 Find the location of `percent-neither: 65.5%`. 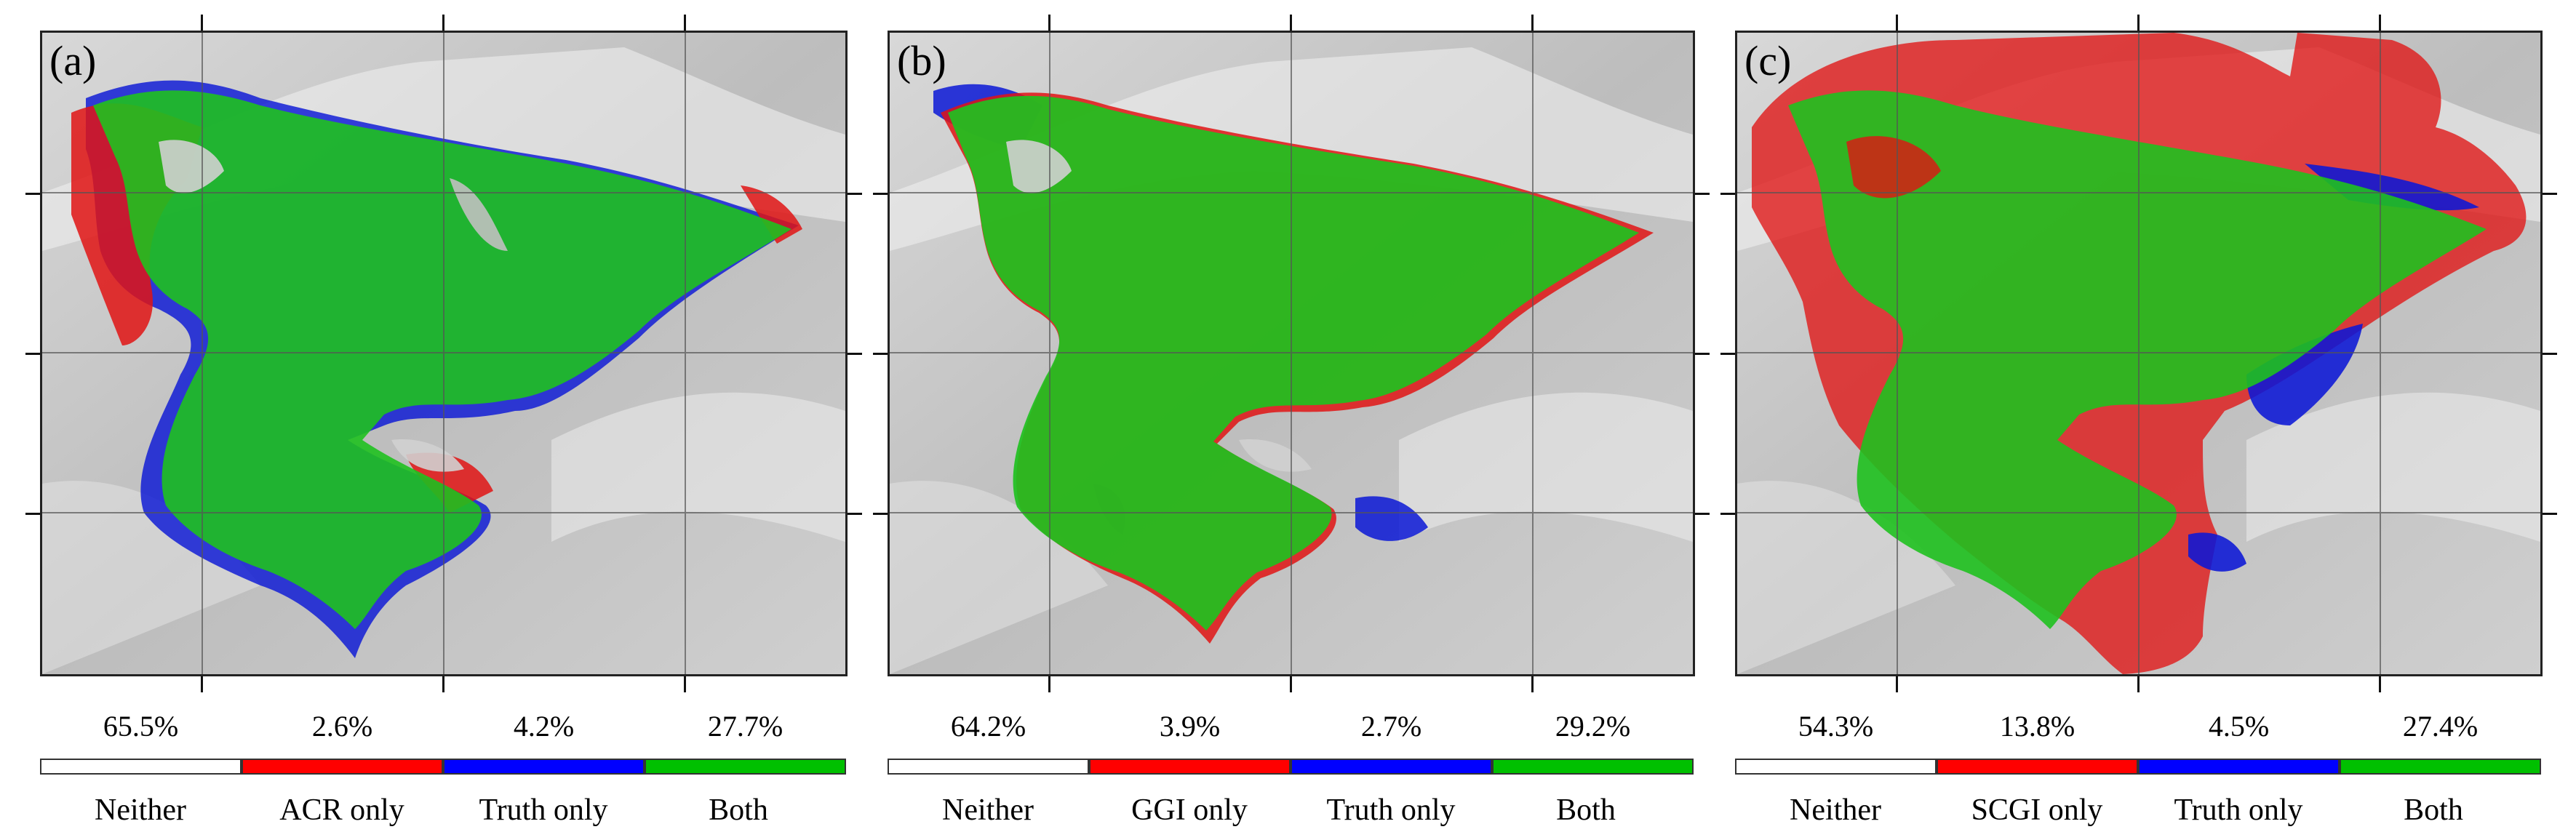

percent-neither: 65.5% is located at coordinates (141, 726).